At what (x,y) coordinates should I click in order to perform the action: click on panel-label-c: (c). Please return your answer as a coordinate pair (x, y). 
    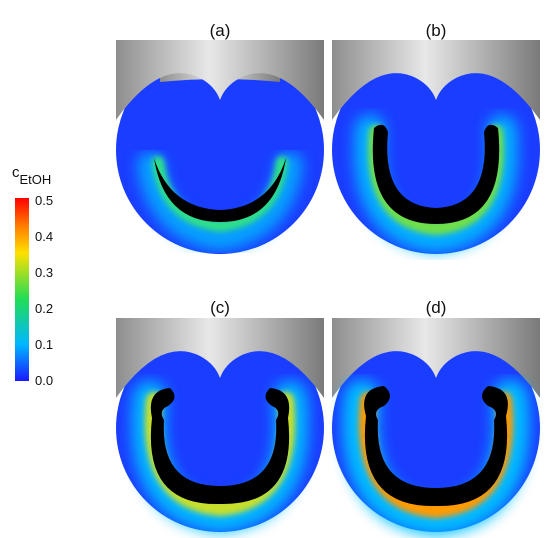
    Looking at the image, I should click on (220, 307).